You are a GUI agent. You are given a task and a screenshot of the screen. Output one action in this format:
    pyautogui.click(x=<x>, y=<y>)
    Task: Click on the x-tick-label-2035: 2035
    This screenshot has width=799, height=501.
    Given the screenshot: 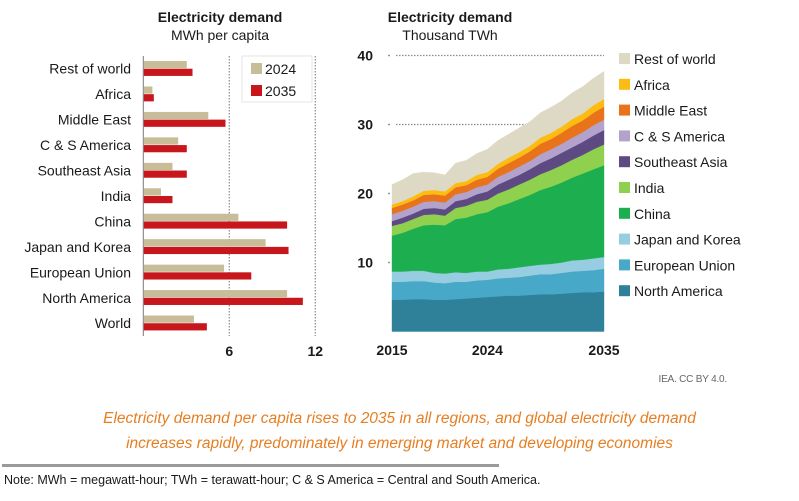 What is the action you would take?
    pyautogui.click(x=603, y=350)
    